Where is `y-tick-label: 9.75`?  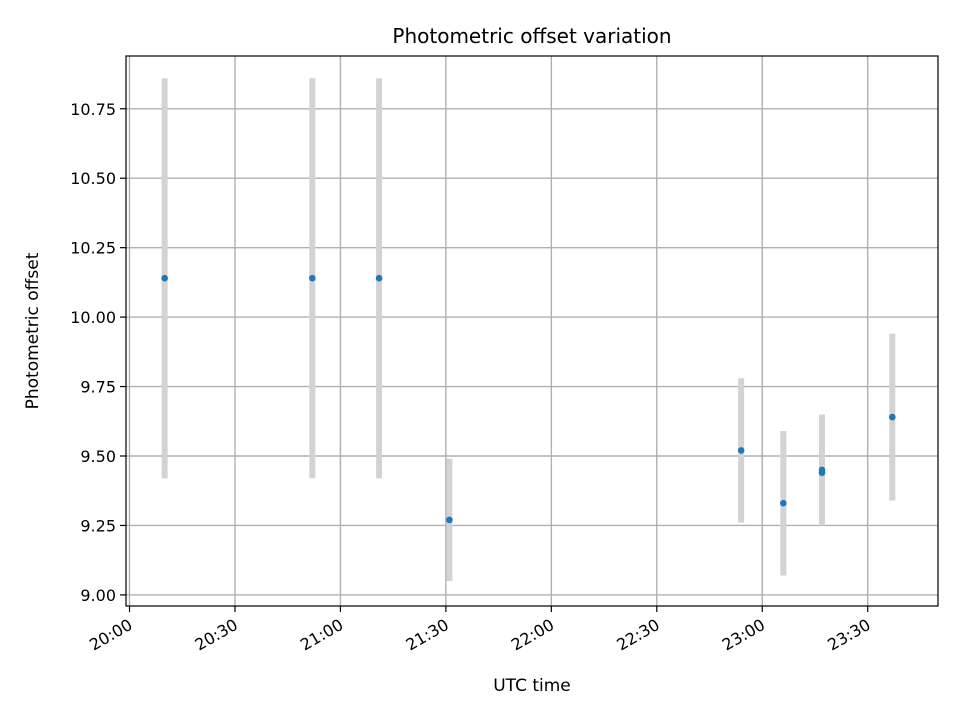
y-tick-label: 9.75 is located at coordinates (98, 387).